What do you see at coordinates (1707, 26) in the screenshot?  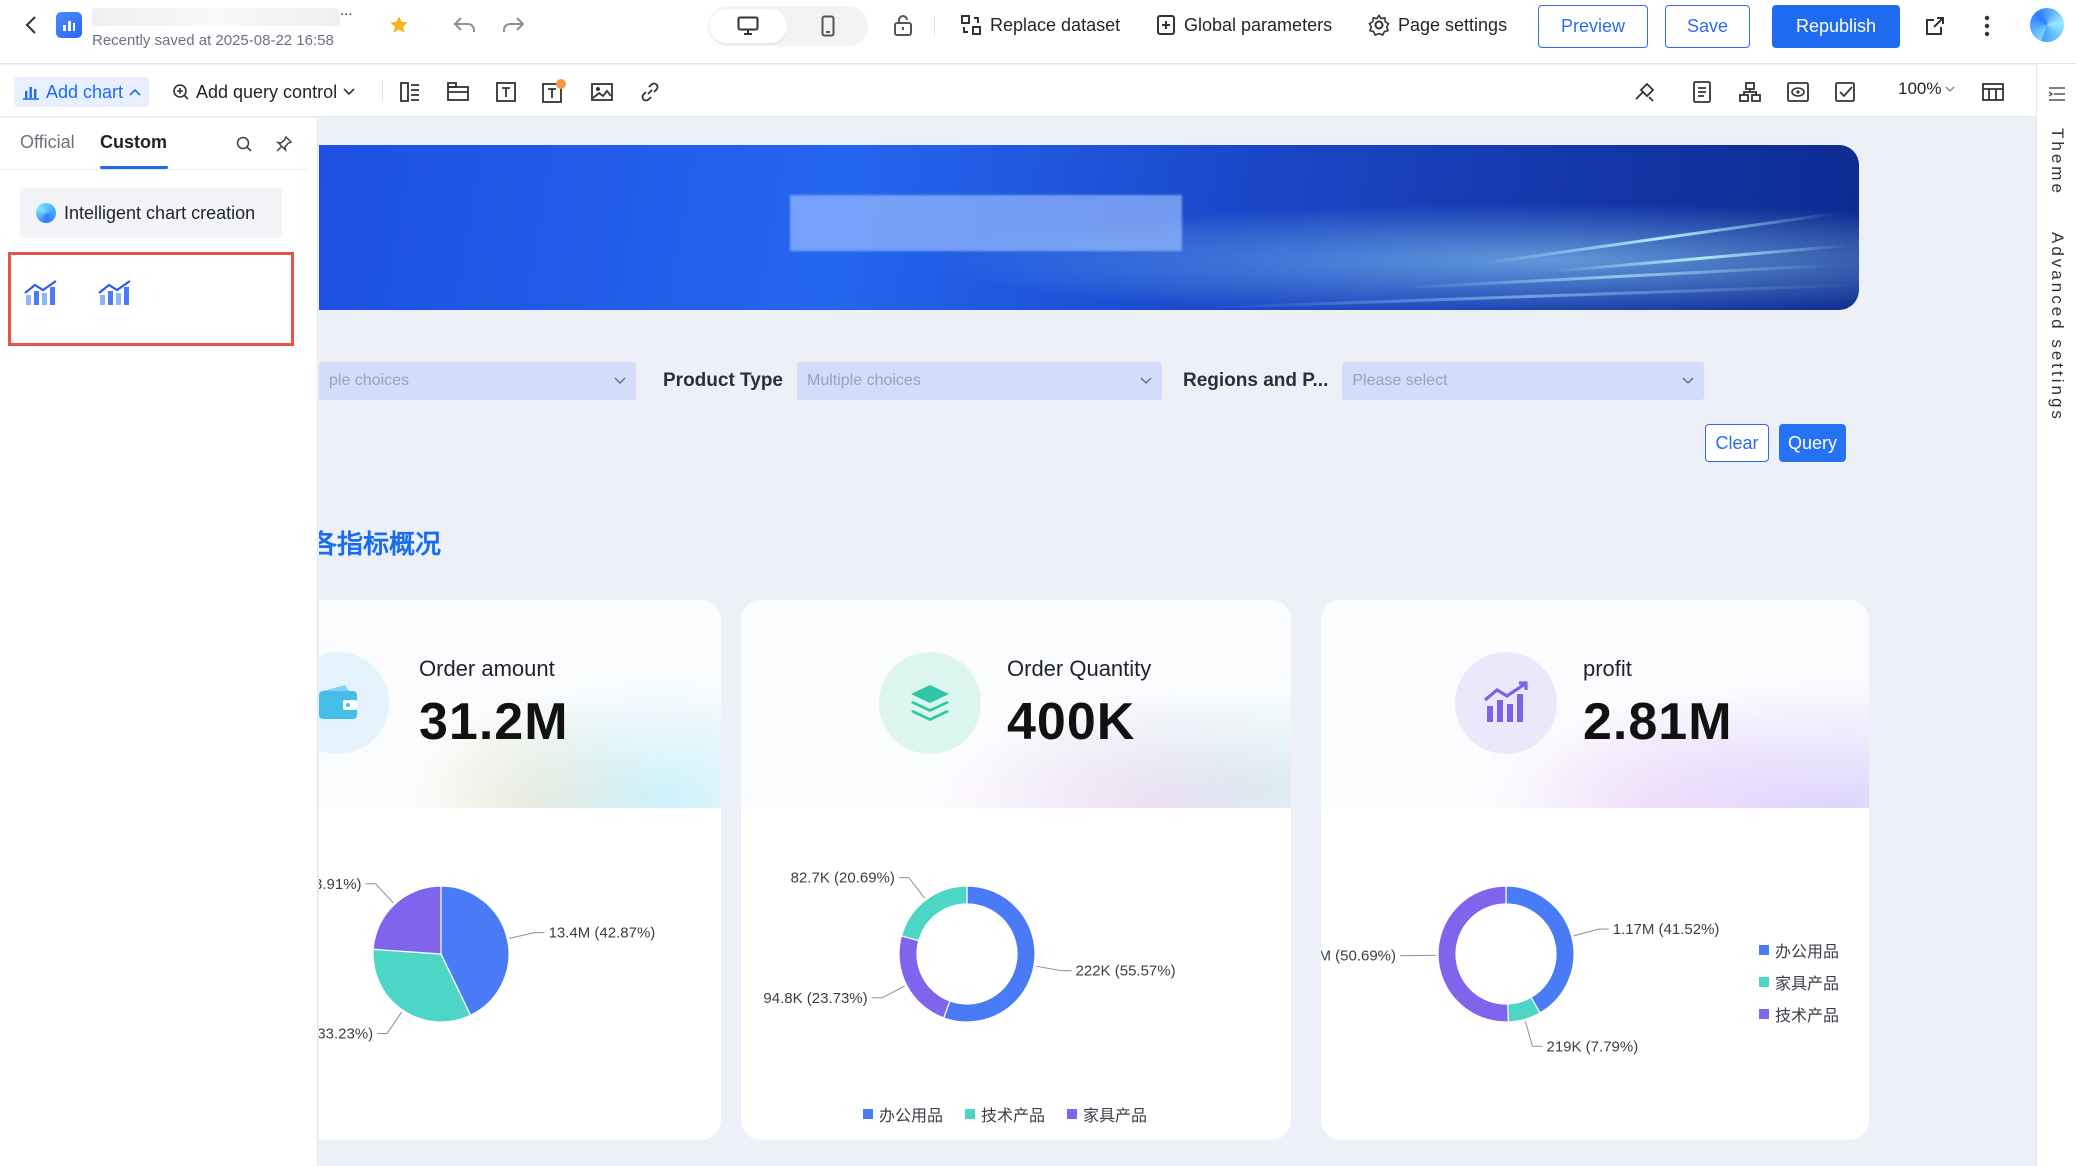 I see `save-button: Save` at bounding box center [1707, 26].